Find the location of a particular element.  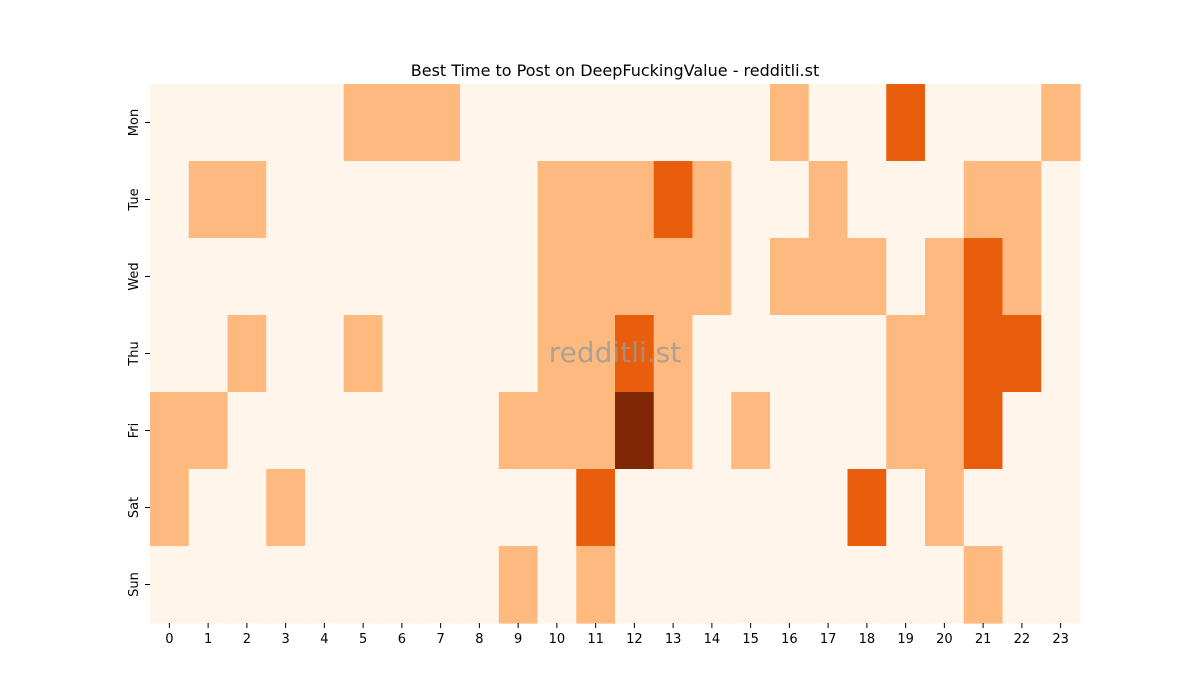

x-axis: 0 1 2 3 4 5 6 7 8 9 10 11 12 13 14 15 16 17 18 19 20 21 22 23 is located at coordinates (617, 635).